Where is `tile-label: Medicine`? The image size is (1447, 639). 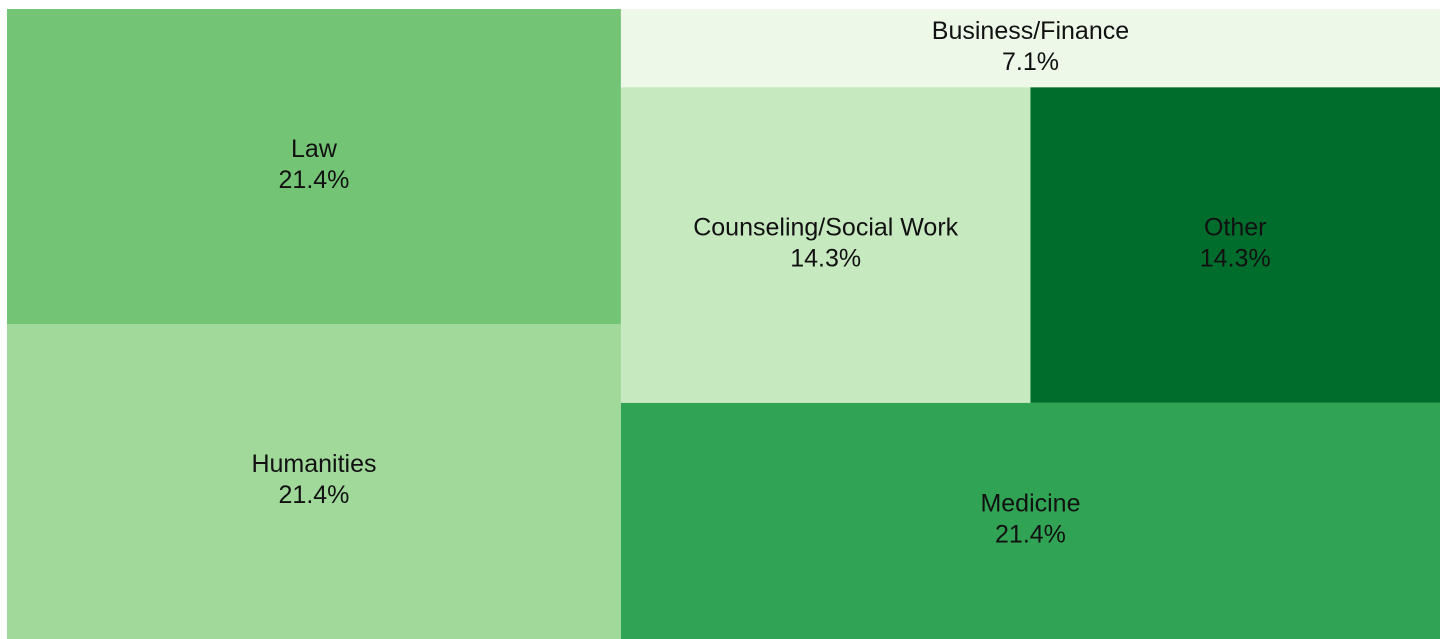 tile-label: Medicine is located at coordinates (1030, 504).